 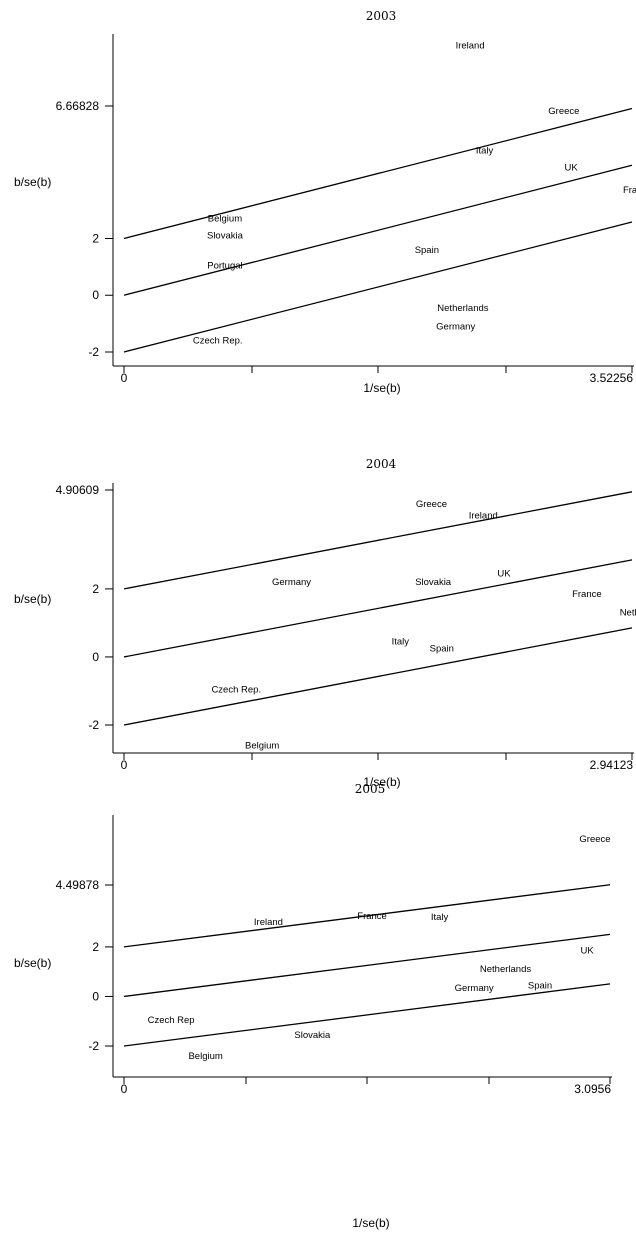 I want to click on point-label: Czech Rep, so click(x=171, y=1020).